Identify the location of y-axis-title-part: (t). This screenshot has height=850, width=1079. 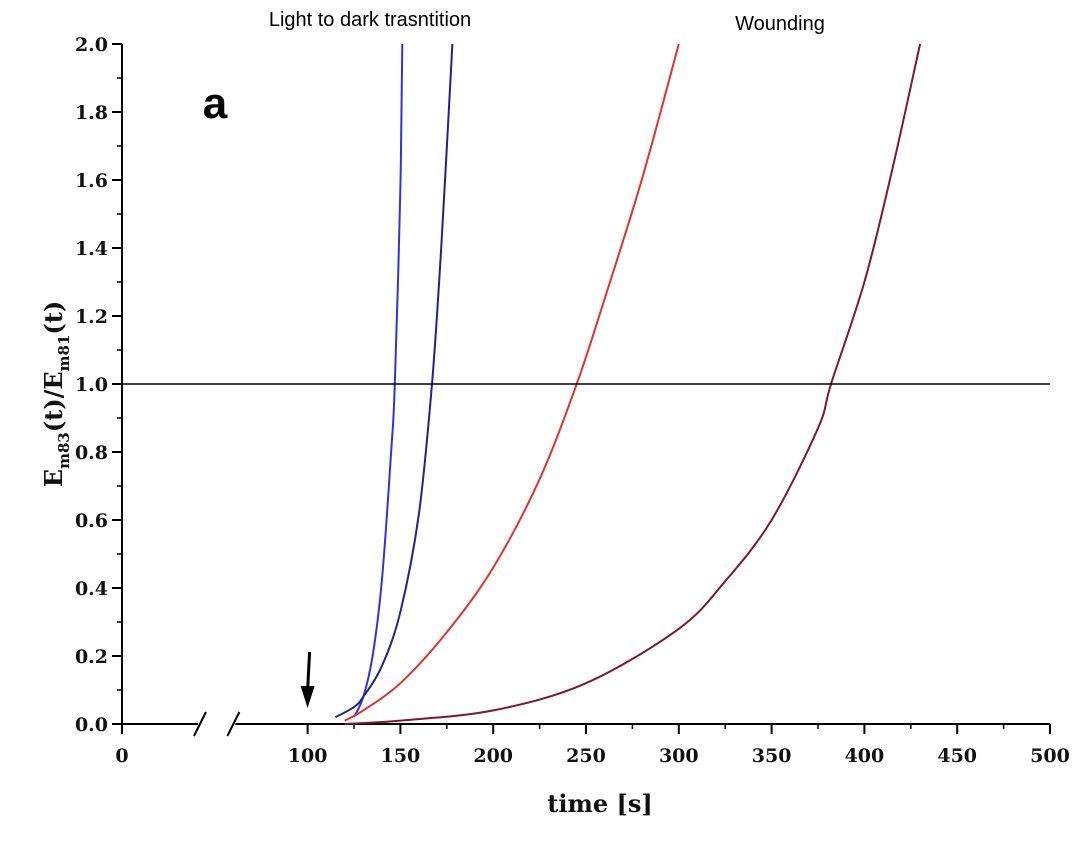
(53, 318).